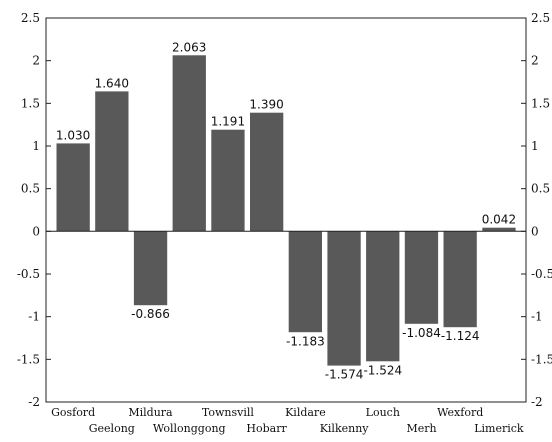 This screenshot has width=552, height=442. I want to click on category-label-hobarr: Hobarr, so click(266, 428).